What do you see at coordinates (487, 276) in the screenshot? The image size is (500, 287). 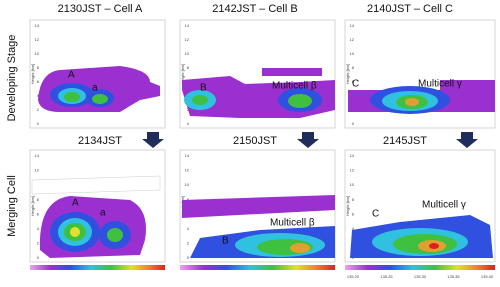 I see `x-tick-label: 135.40` at bounding box center [487, 276].